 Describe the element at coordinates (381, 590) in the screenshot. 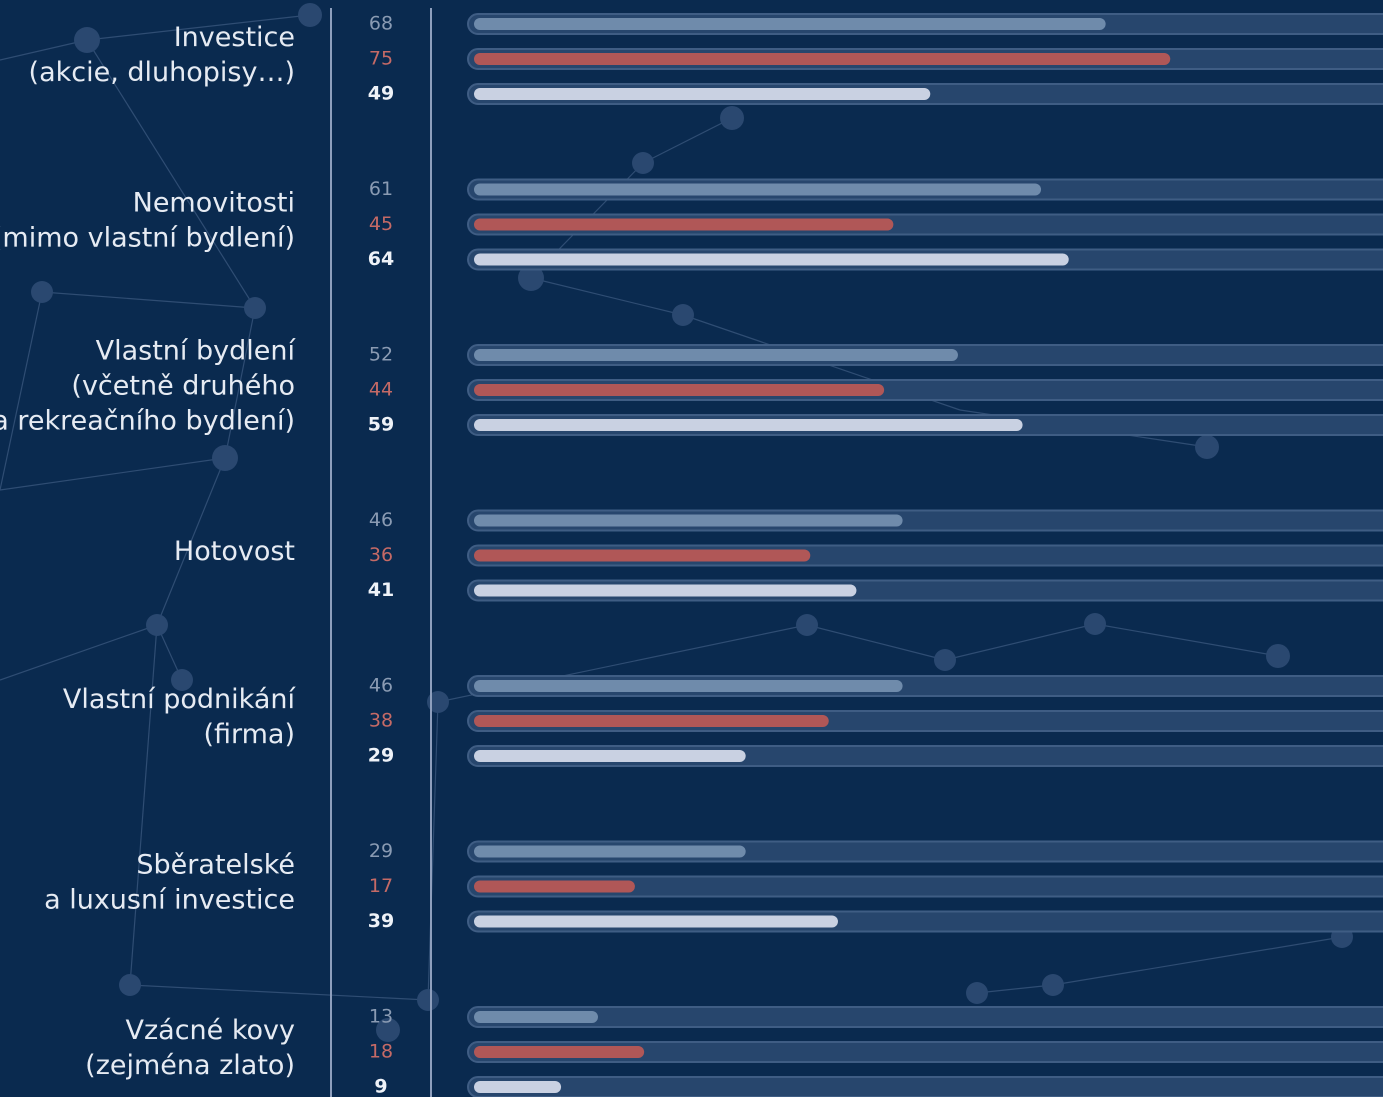

I see `value-label: 41` at that location.